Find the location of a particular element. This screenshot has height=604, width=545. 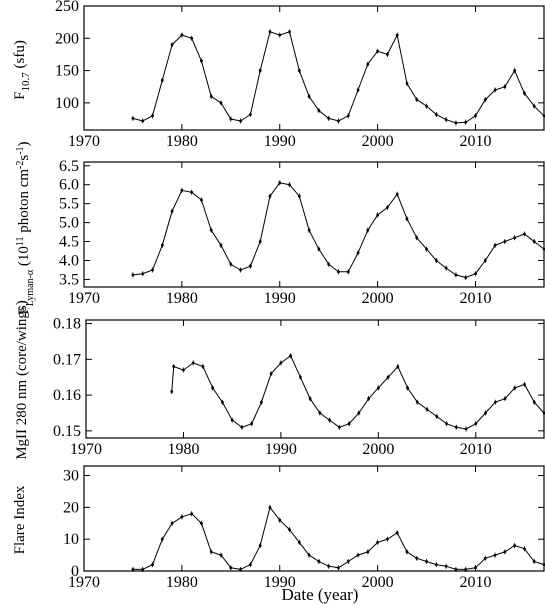

y-axis-title-exp: 11 is located at coordinates (20, 241).